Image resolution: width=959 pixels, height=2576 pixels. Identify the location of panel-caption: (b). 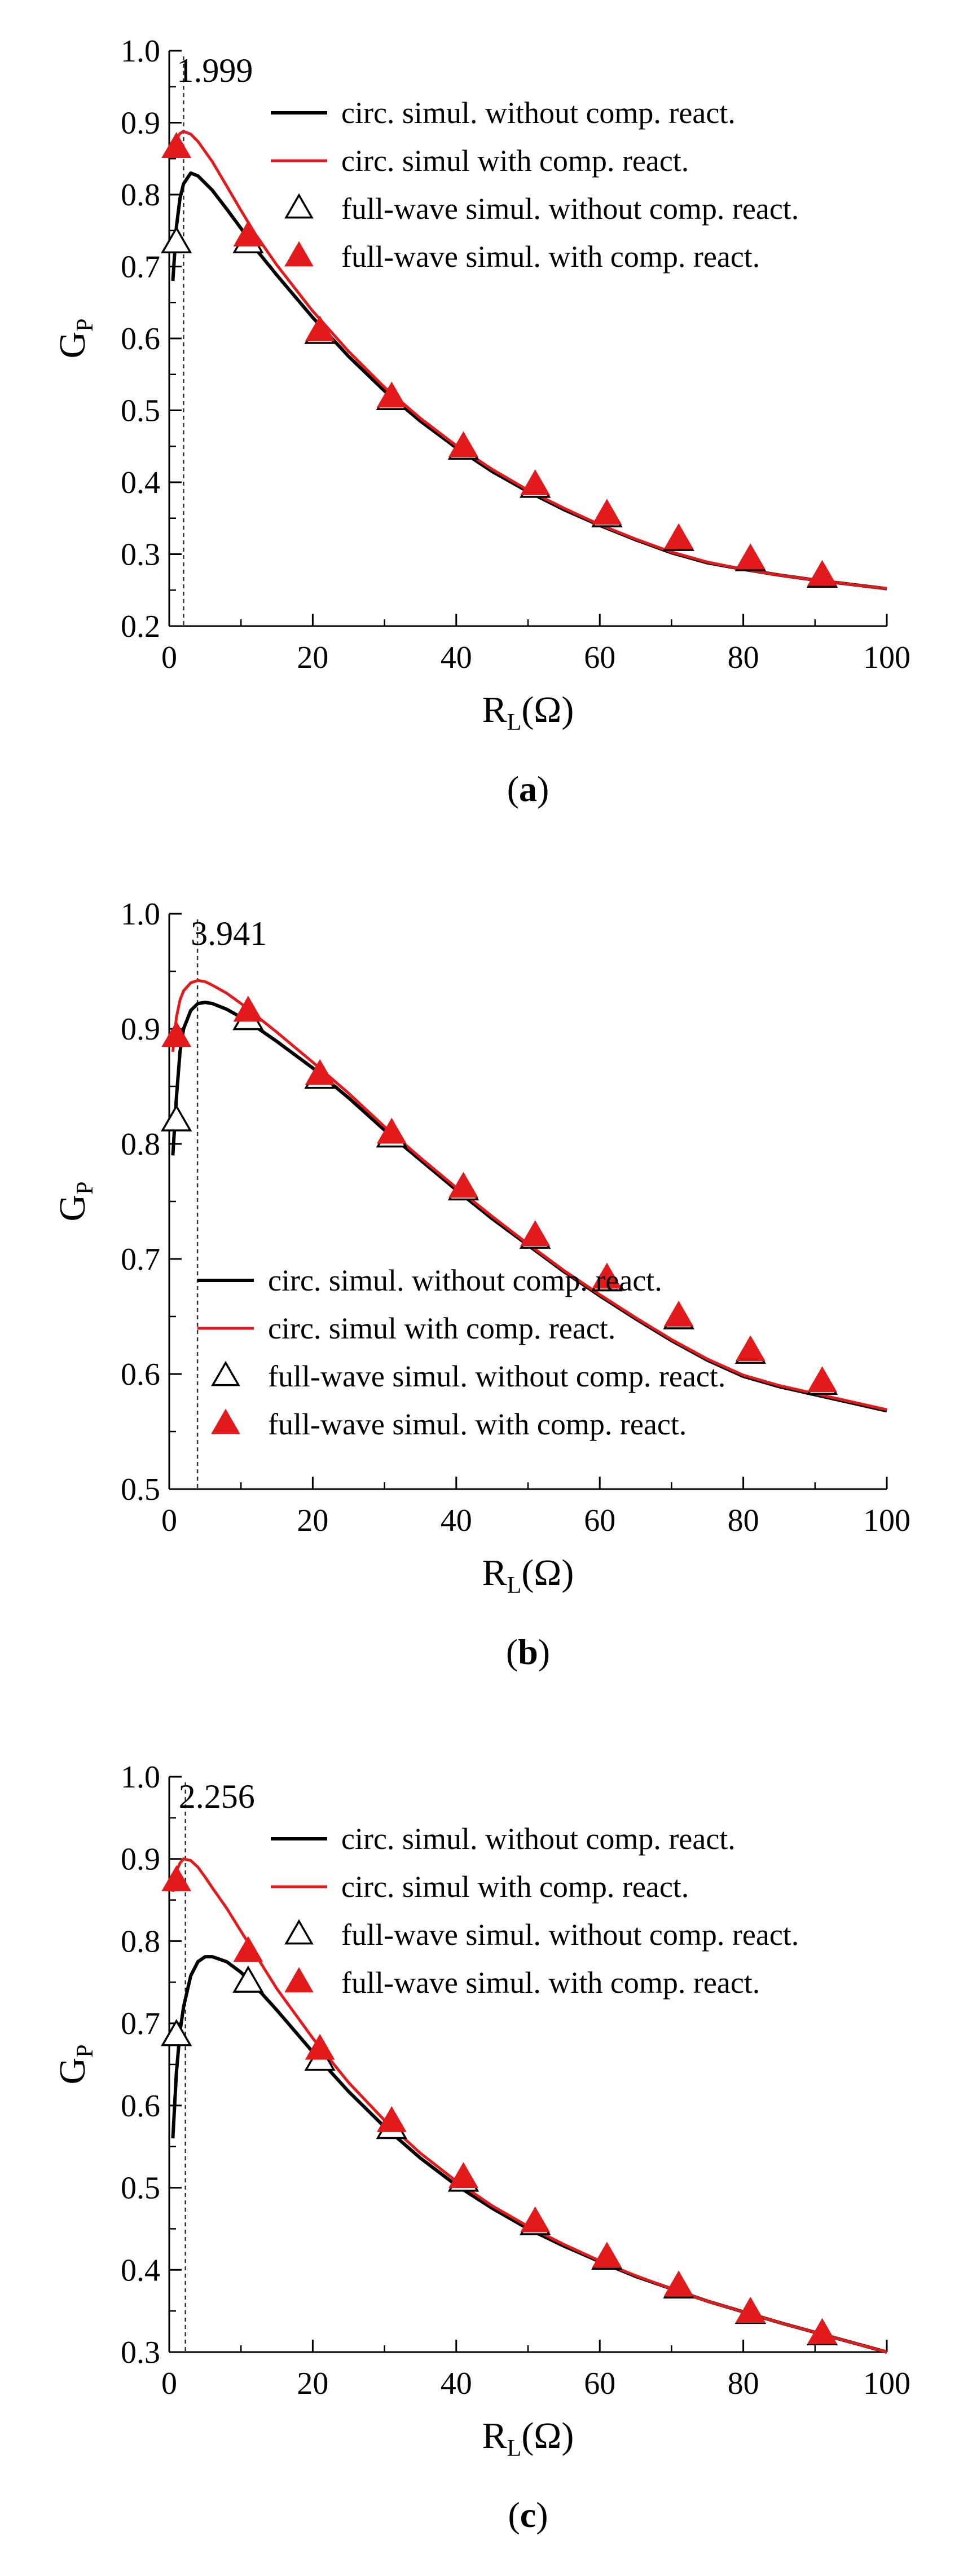
(528, 1652).